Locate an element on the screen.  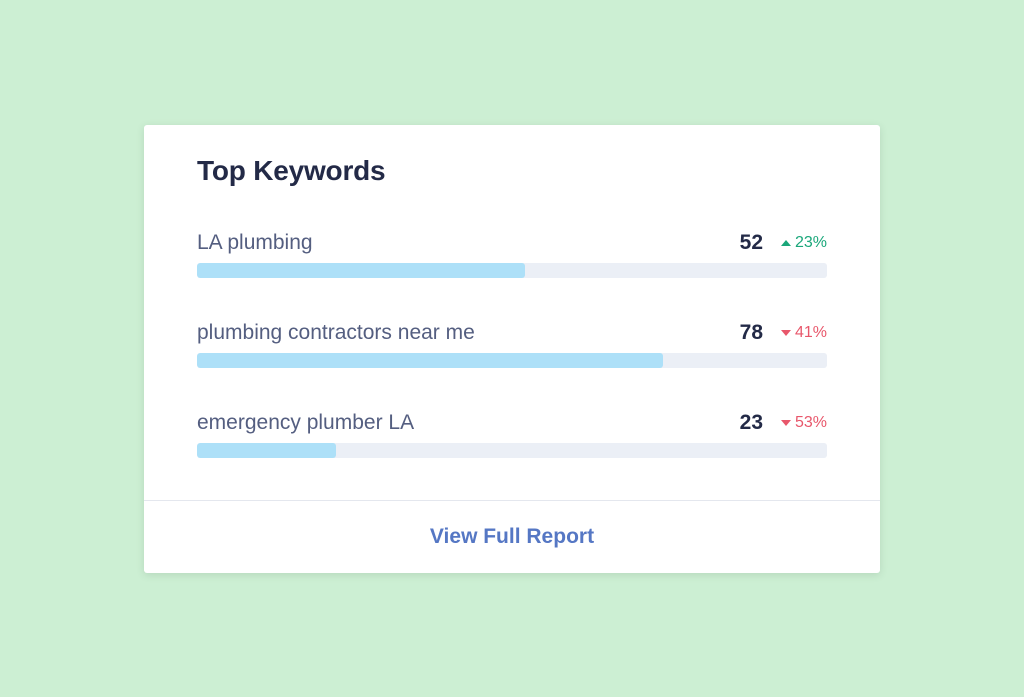
keyword-rank: 78 is located at coordinates (751, 332).